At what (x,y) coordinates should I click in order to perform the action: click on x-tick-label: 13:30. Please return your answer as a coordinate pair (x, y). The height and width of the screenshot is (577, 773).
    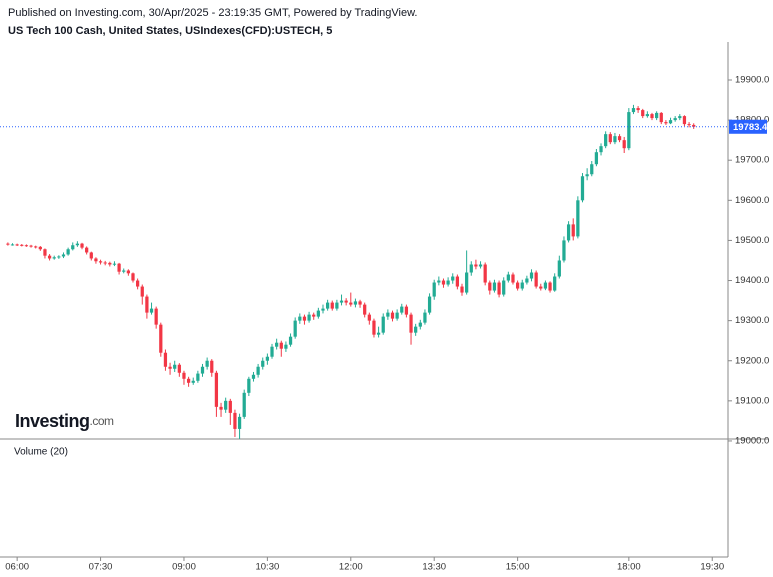
    Looking at the image, I should click on (434, 567).